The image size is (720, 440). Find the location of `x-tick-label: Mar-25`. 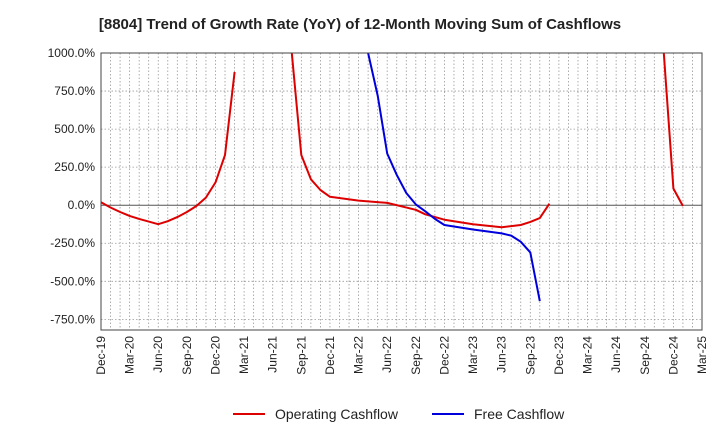

x-tick-label: Mar-25 is located at coordinates (702, 355).